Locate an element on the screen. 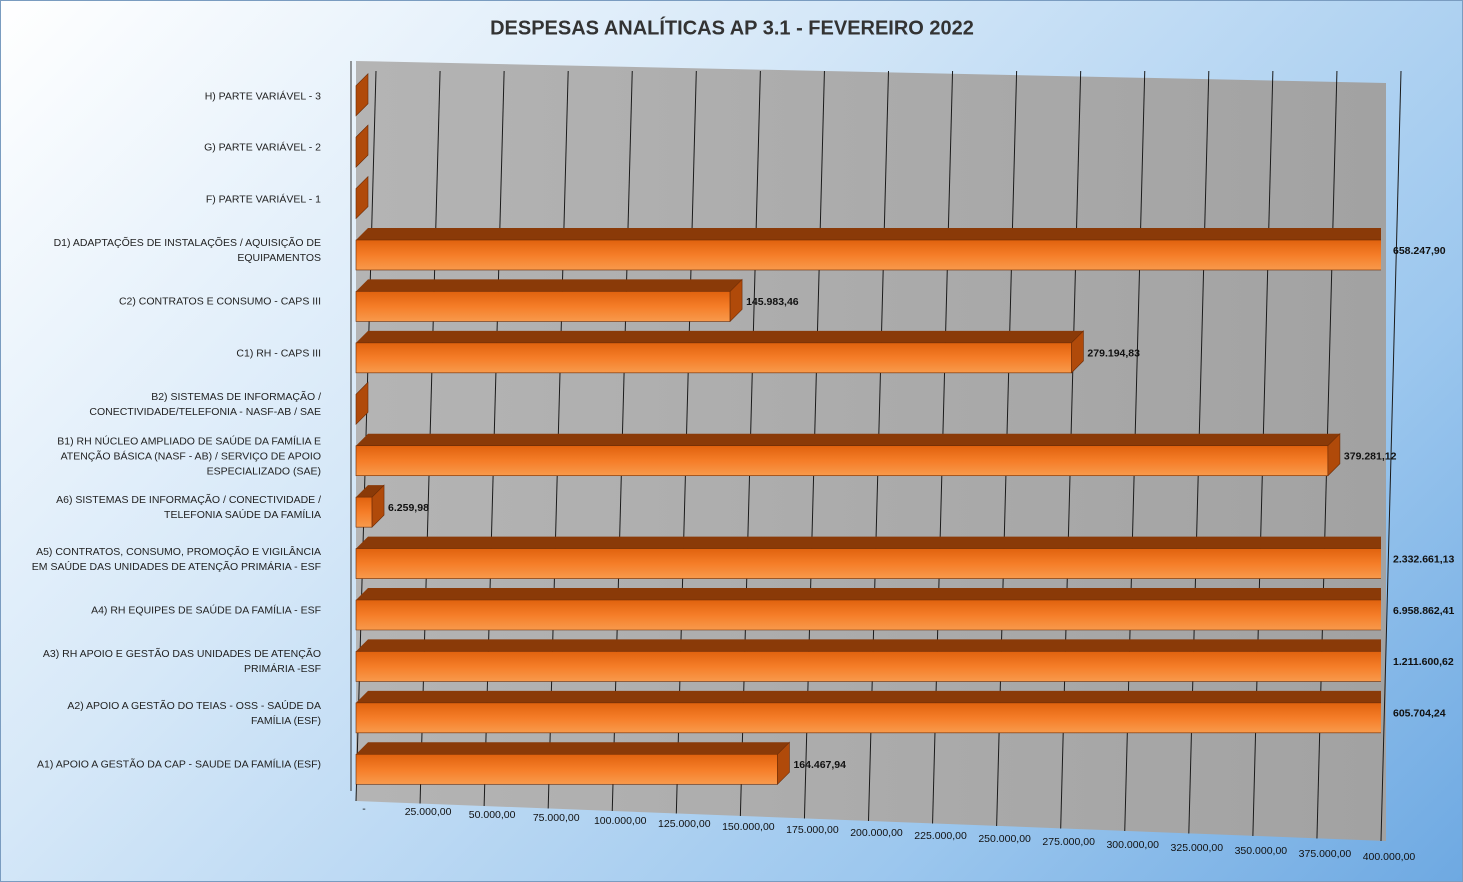 This screenshot has height=882, width=1463. value-label: 1.211.600,62 is located at coordinates (1423, 662).